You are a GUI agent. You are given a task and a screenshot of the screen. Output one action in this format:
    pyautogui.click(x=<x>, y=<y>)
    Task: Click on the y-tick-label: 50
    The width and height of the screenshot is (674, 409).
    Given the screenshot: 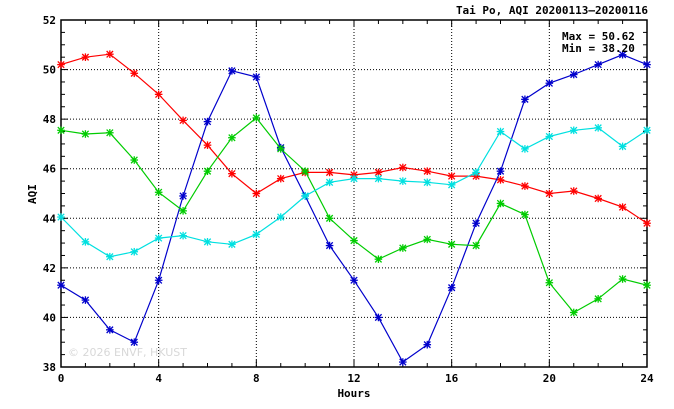 What is the action you would take?
    pyautogui.click(x=49, y=70)
    